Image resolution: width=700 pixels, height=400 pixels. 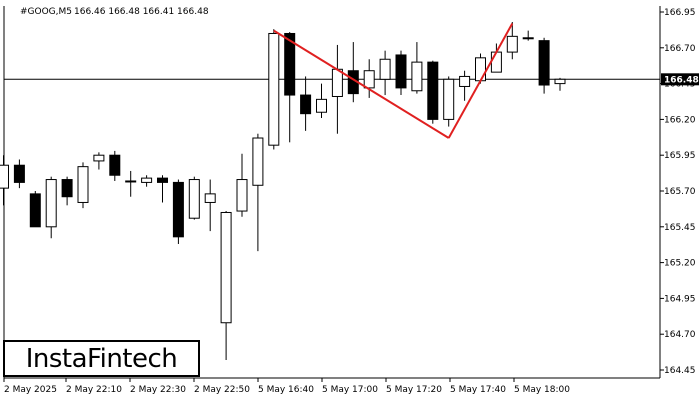 I want to click on y-tick-label: 165.95, so click(x=680, y=156).